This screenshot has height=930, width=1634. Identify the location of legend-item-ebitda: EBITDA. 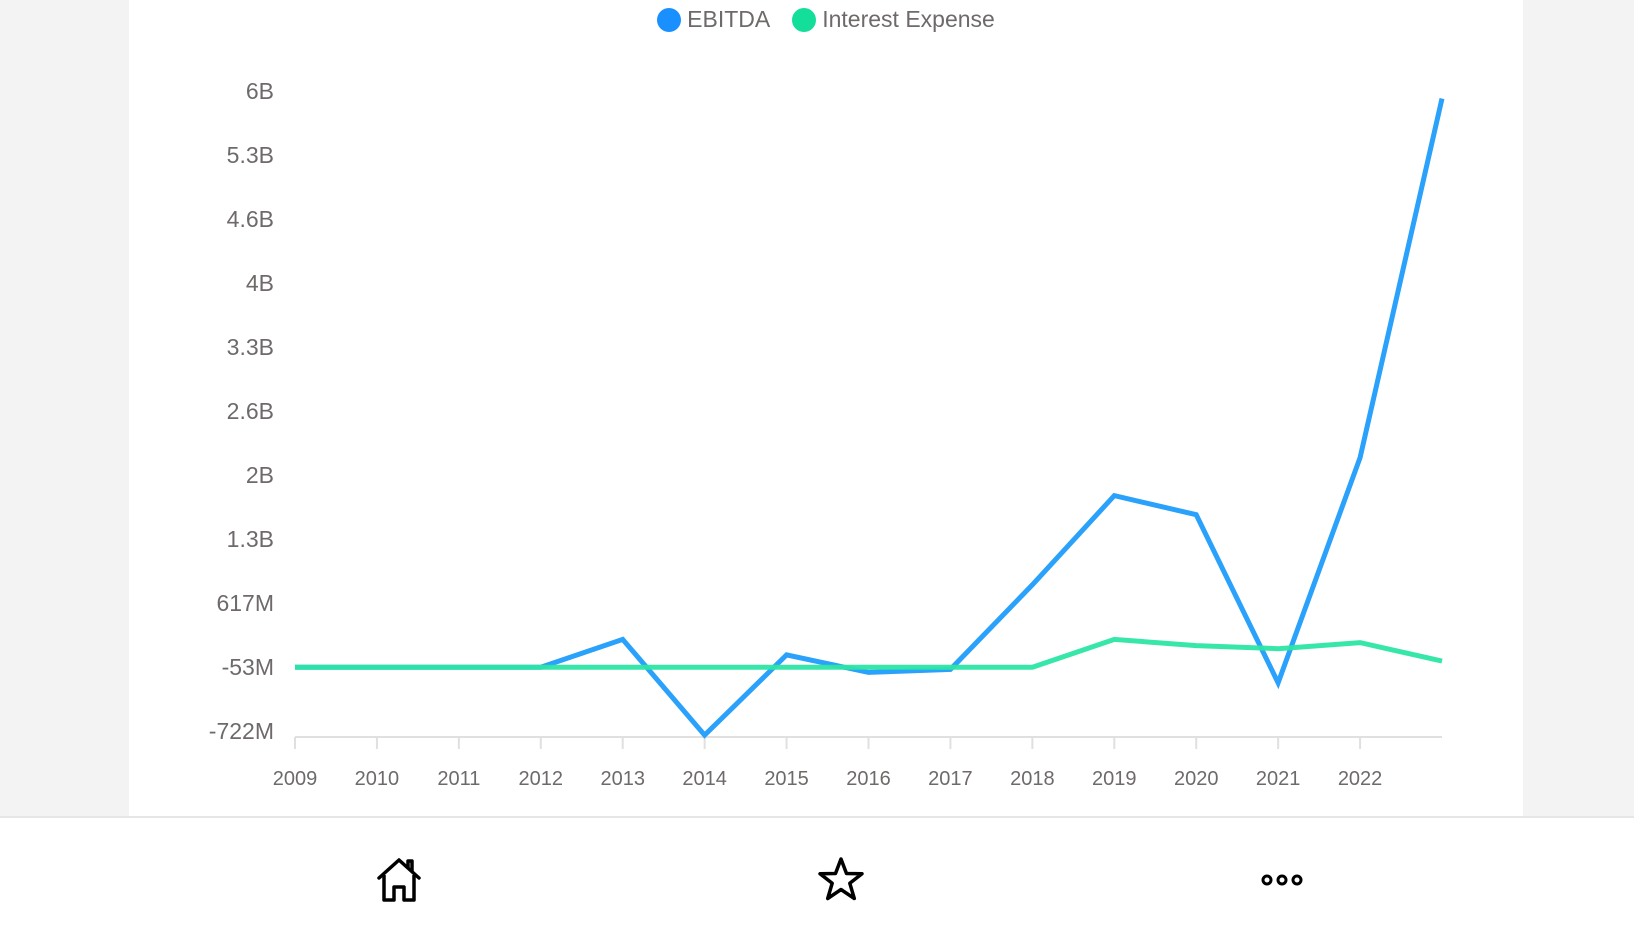
(713, 19).